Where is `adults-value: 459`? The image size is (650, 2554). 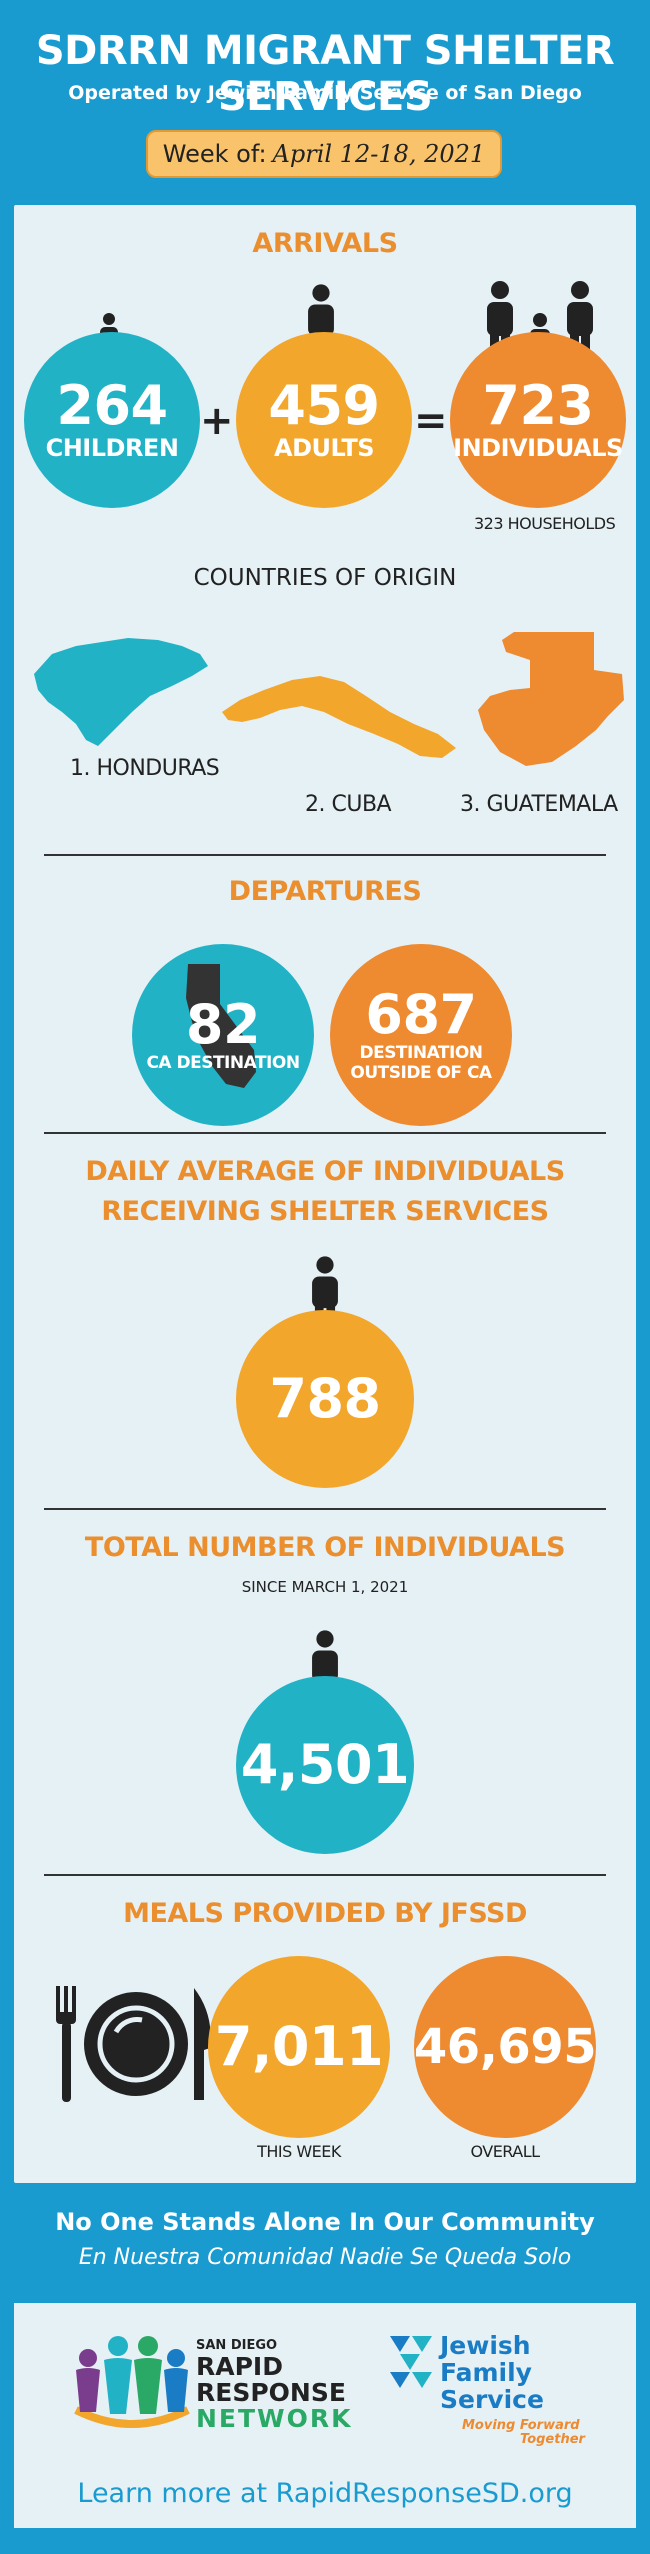
adults-value: 459 is located at coordinates (324, 405).